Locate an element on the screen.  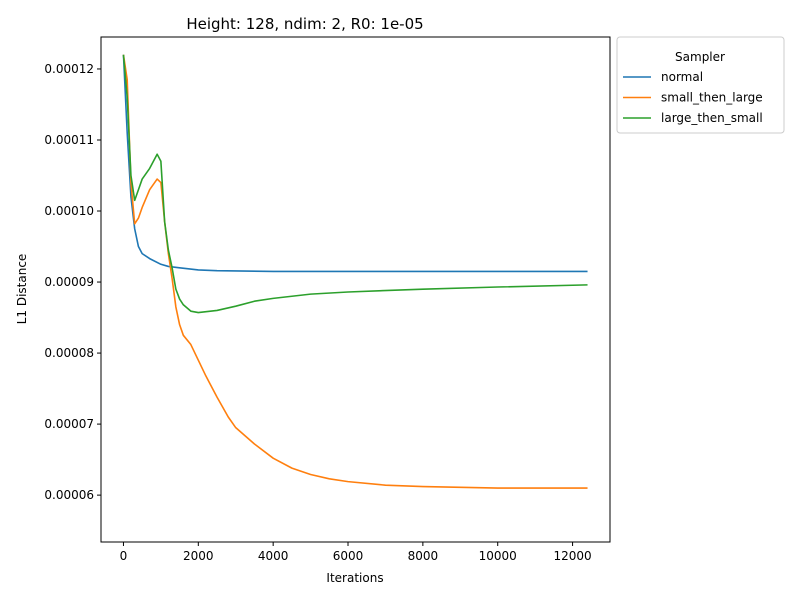
y-tick-label: 0.00007 is located at coordinates (69, 424).